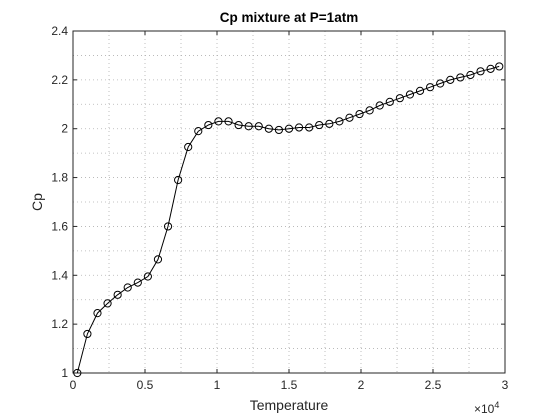 The height and width of the screenshot is (420, 560). I want to click on y-tick-label: 1.6, so click(59, 226).